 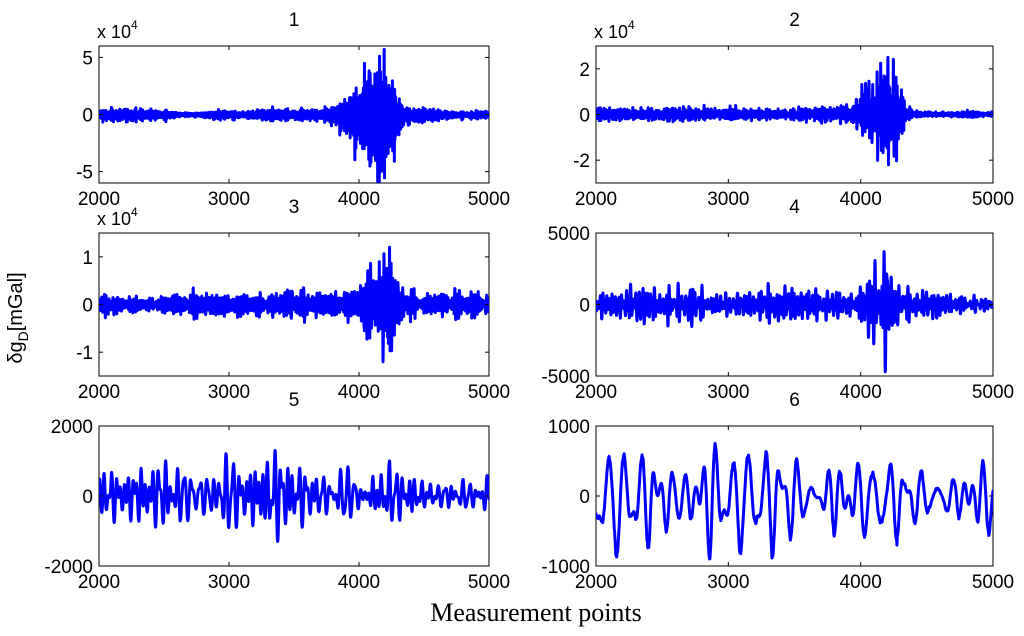 What do you see at coordinates (72, 427) in the screenshot?
I see `y-tick-label: 2000` at bounding box center [72, 427].